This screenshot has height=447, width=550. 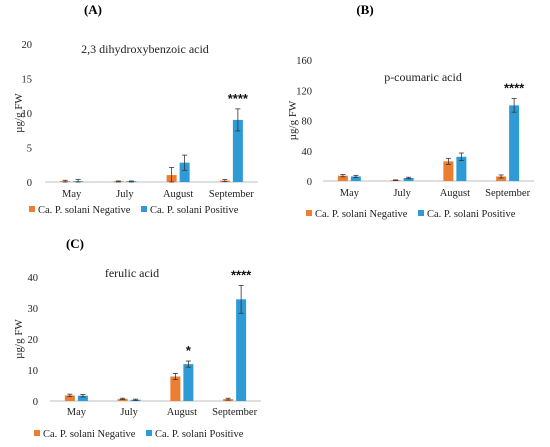 What do you see at coordinates (309, 213) in the screenshot?
I see `panel-2-legend-swatch-negative` at bounding box center [309, 213].